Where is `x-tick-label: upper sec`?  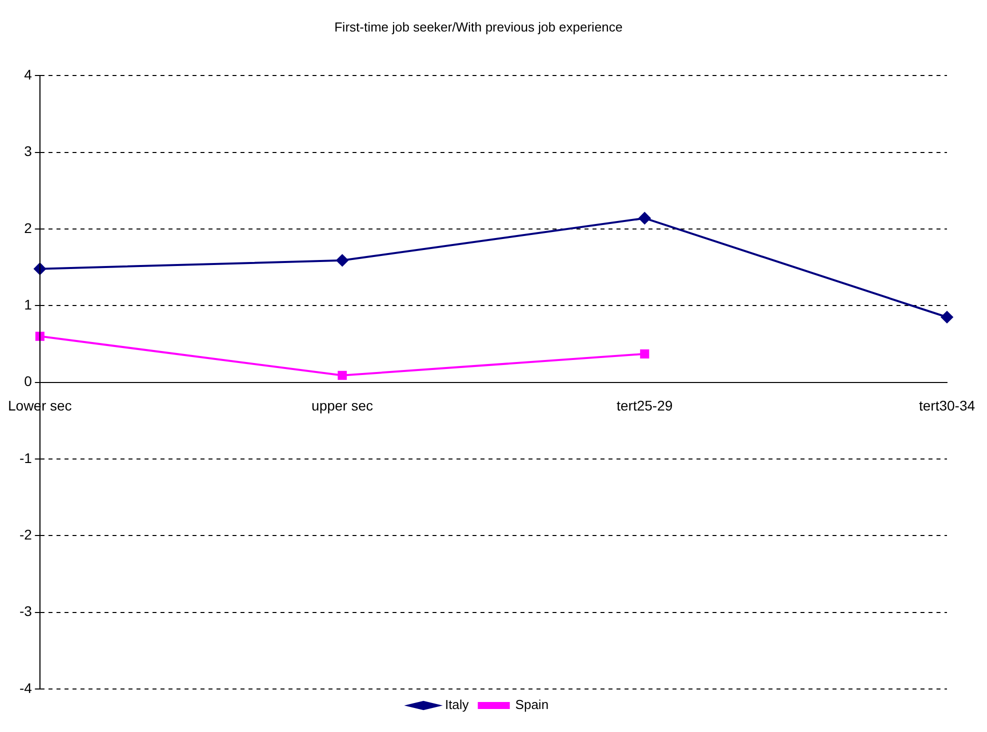
x-tick-label: upper sec is located at coordinates (343, 406).